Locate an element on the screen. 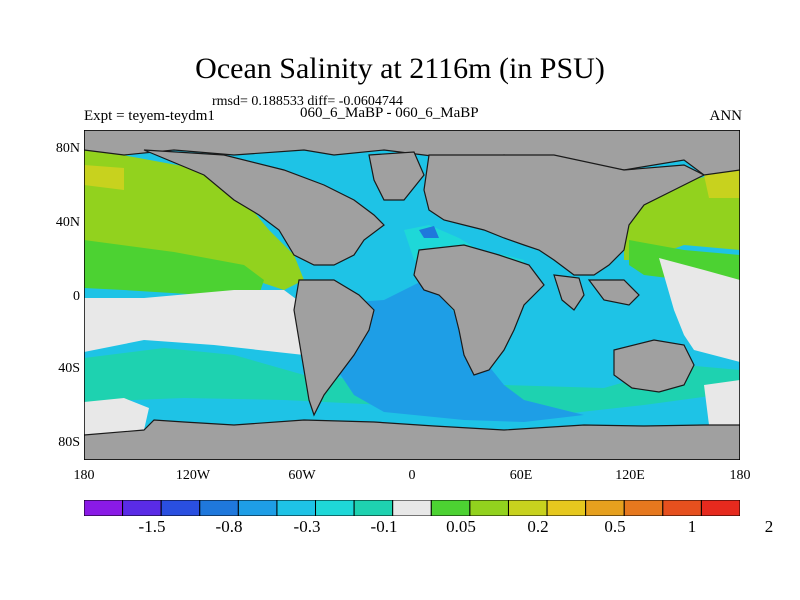 This screenshot has width=800, height=600. lat-label-40n: 40N is located at coordinates (67, 222).